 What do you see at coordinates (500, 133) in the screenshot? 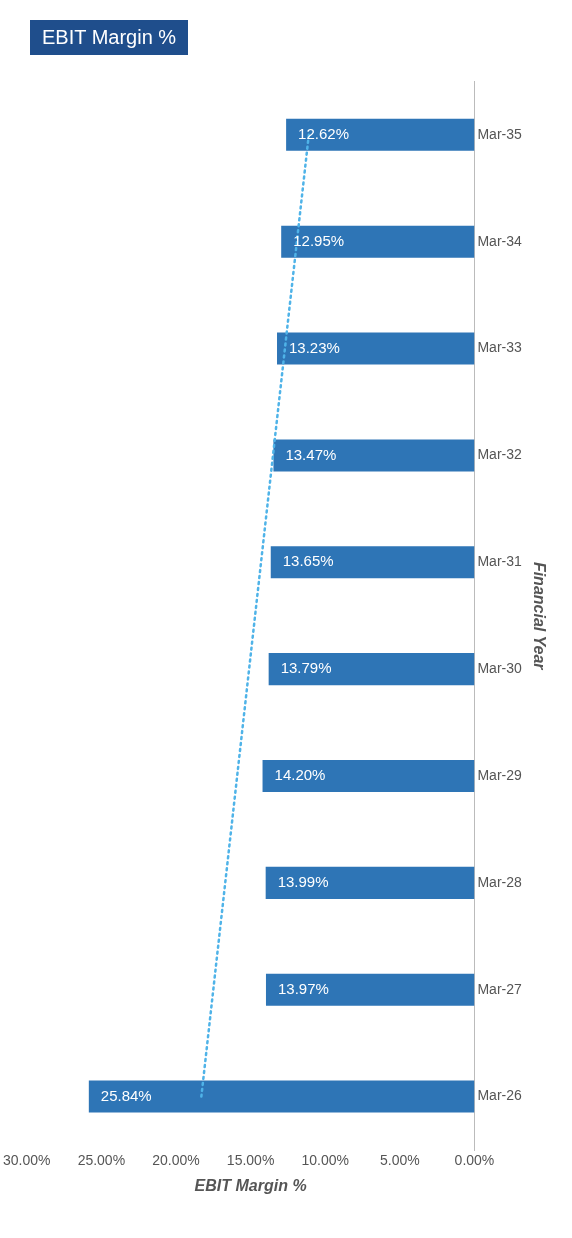
I see `y-tick-label: Mar-35` at bounding box center [500, 133].